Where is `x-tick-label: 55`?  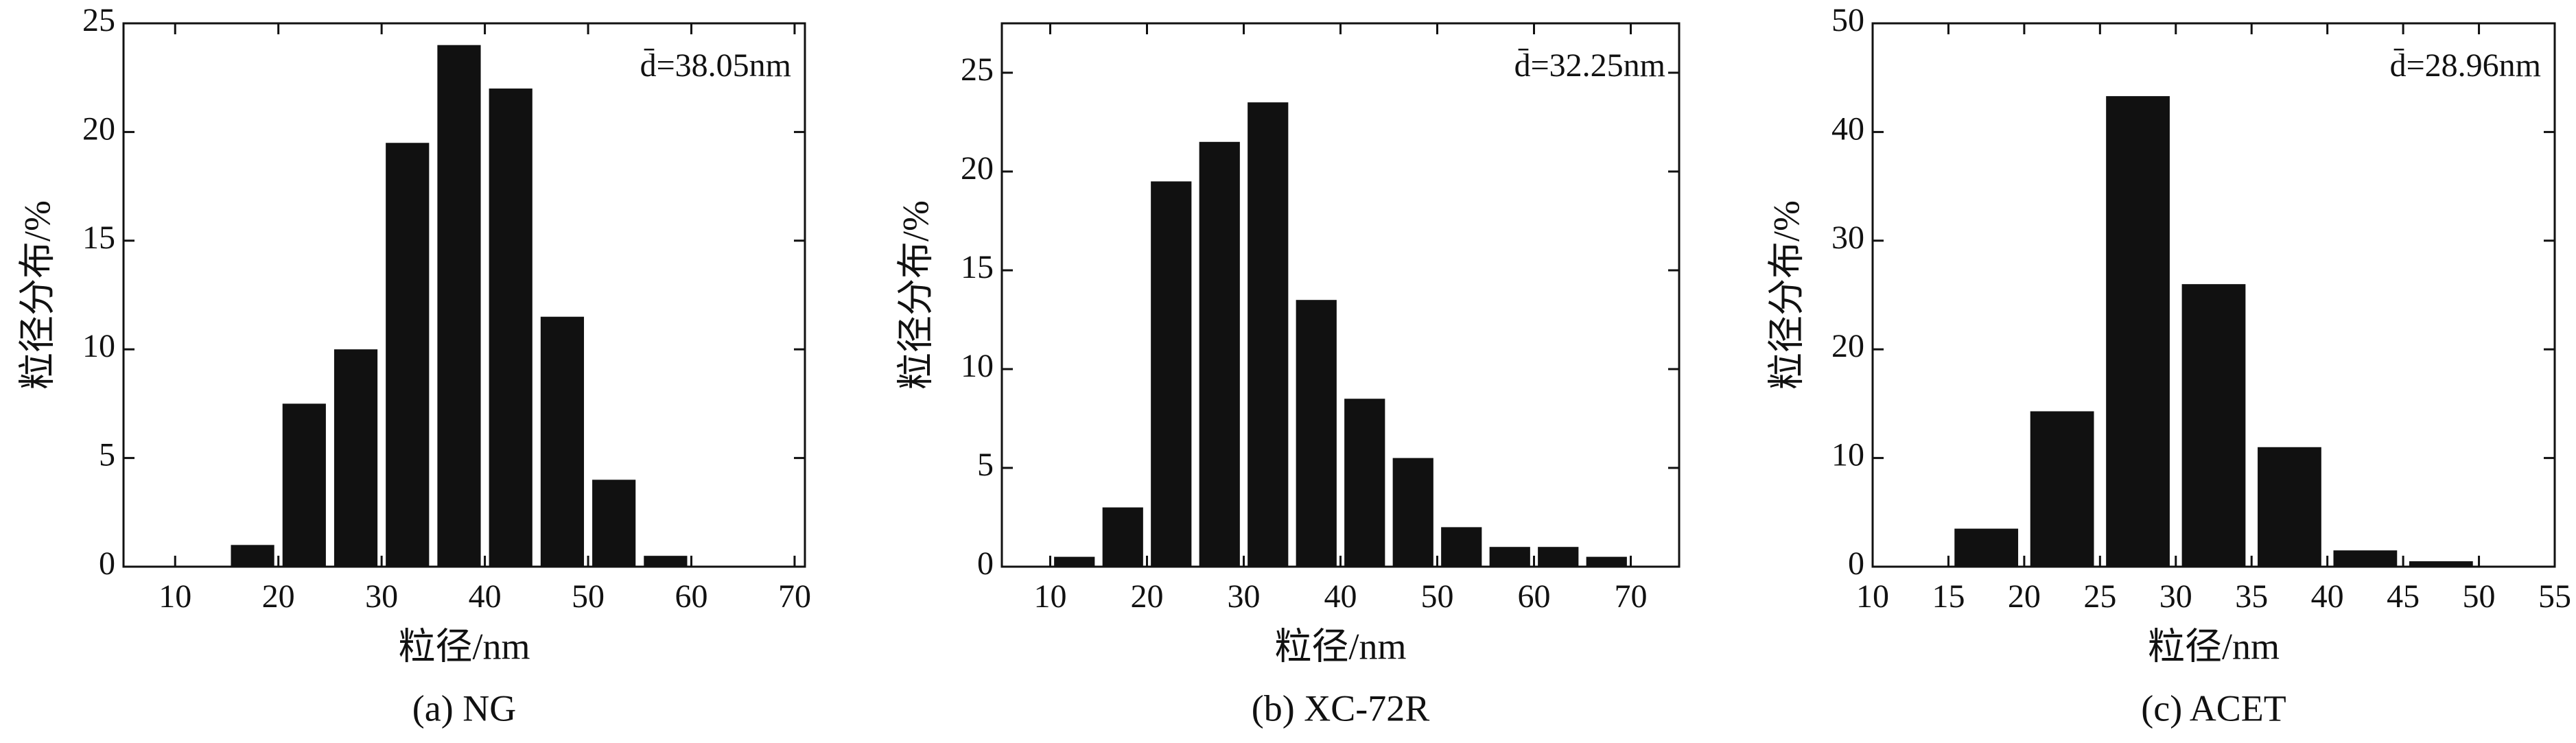
x-tick-label: 55 is located at coordinates (2554, 596).